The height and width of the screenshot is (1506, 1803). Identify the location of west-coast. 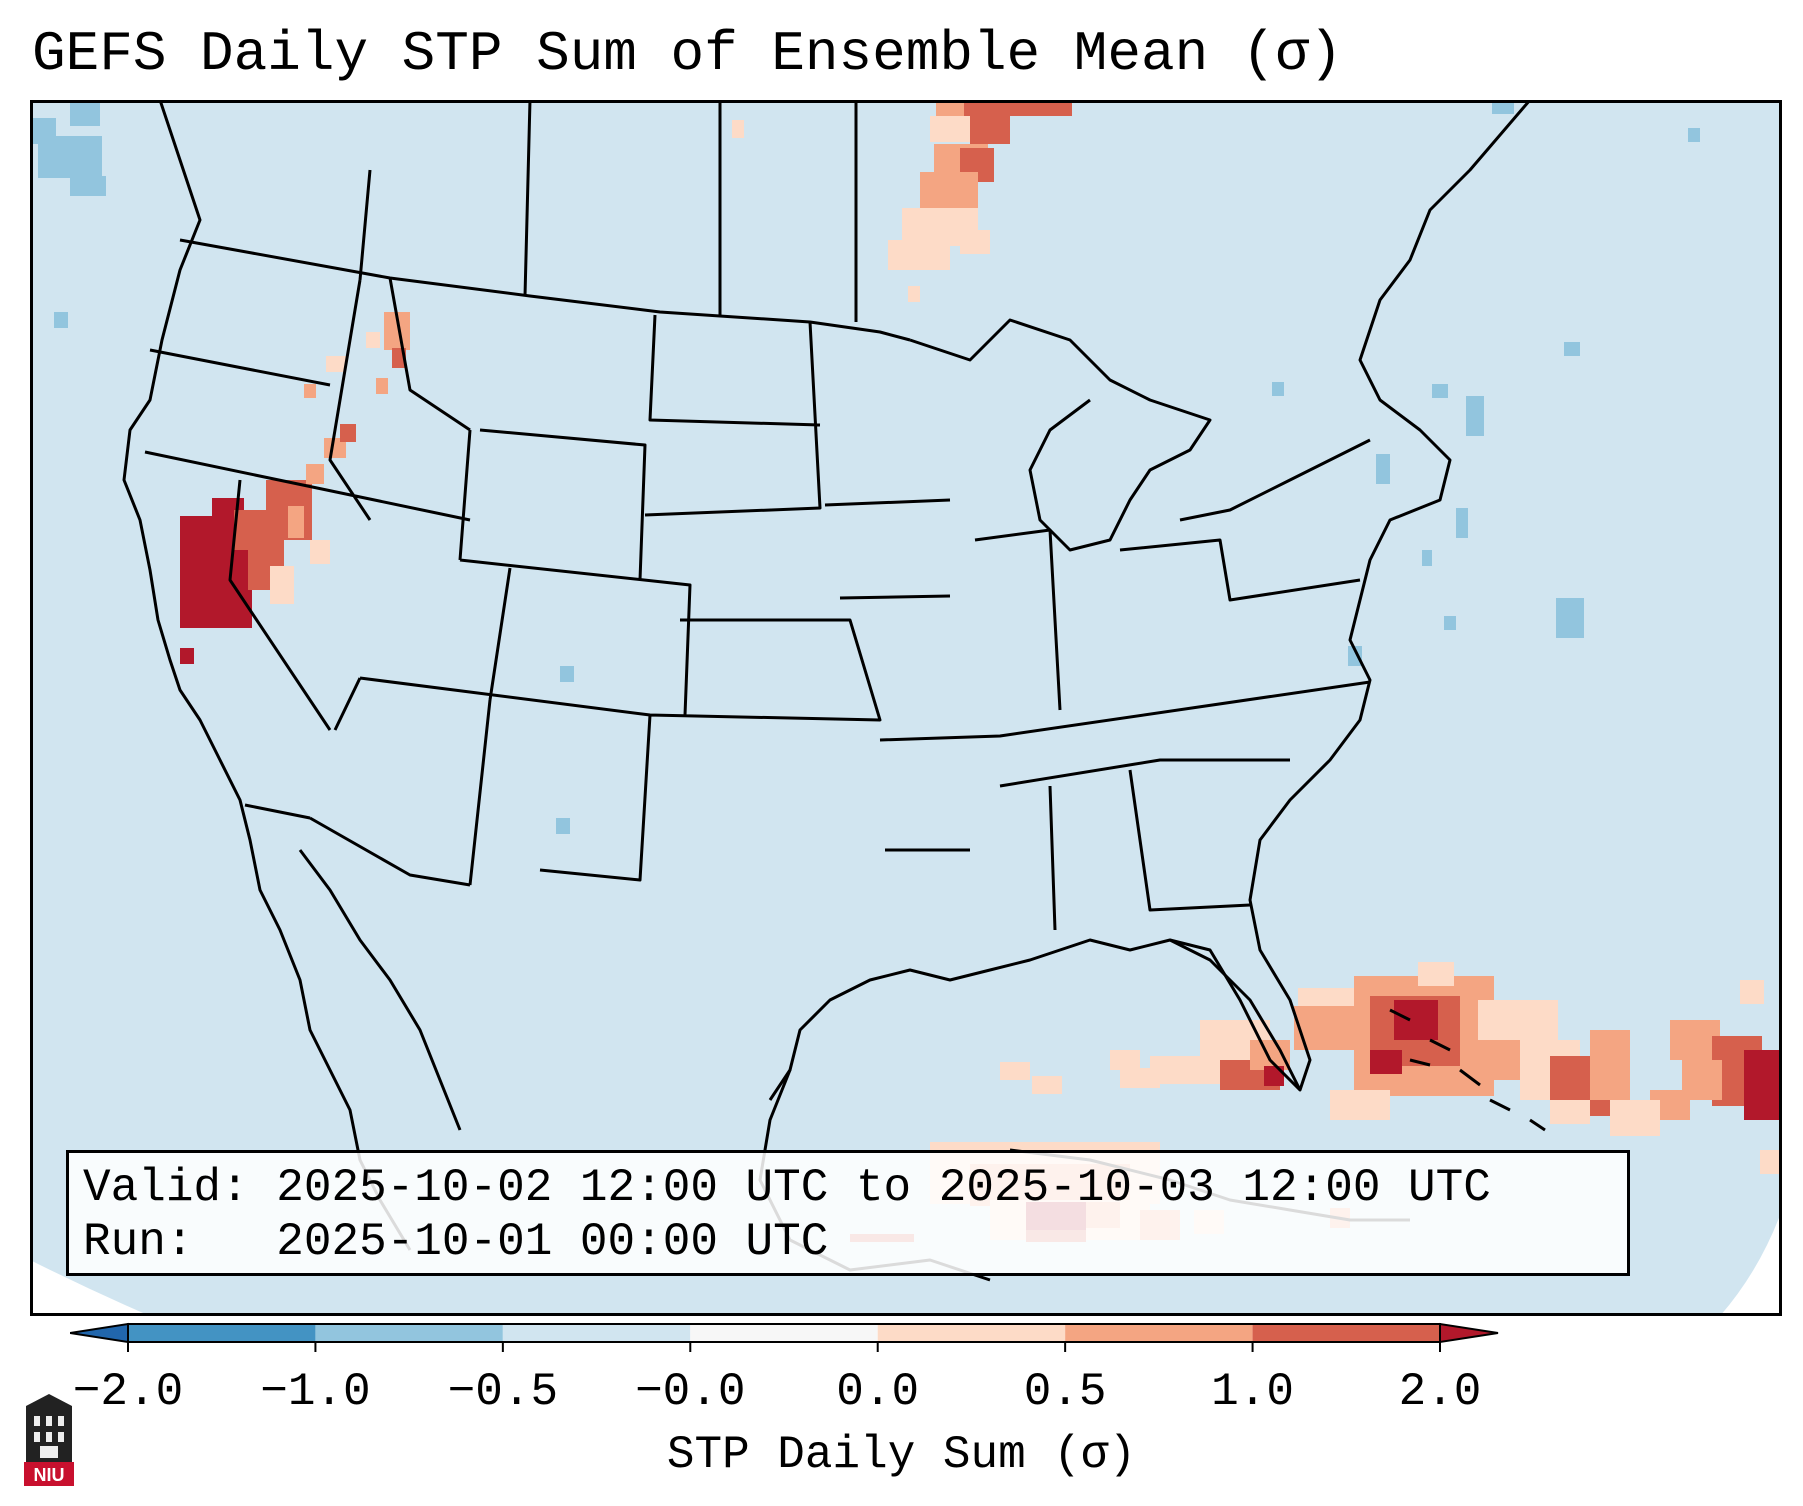
(267, 675).